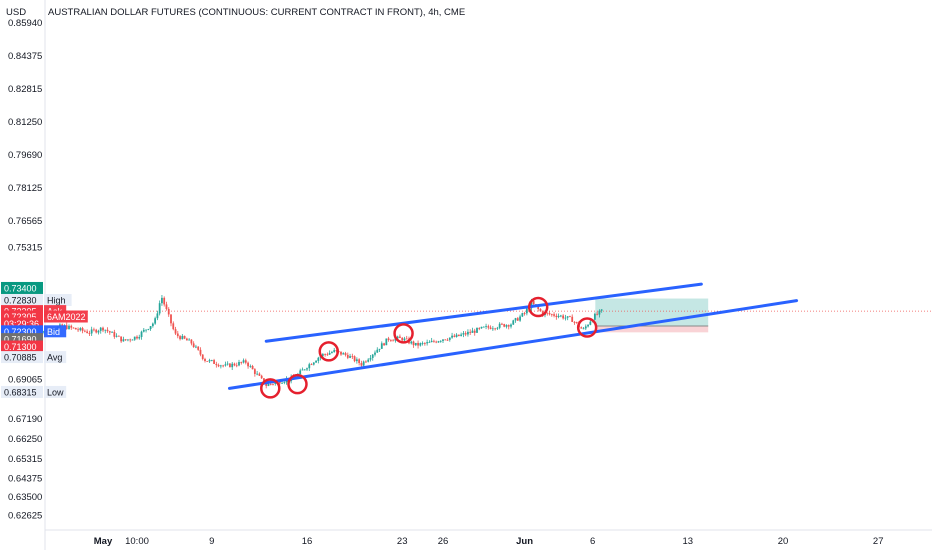 This screenshot has width=932, height=550. Describe the element at coordinates (22, 287) in the screenshot. I see `price-label-box` at that location.